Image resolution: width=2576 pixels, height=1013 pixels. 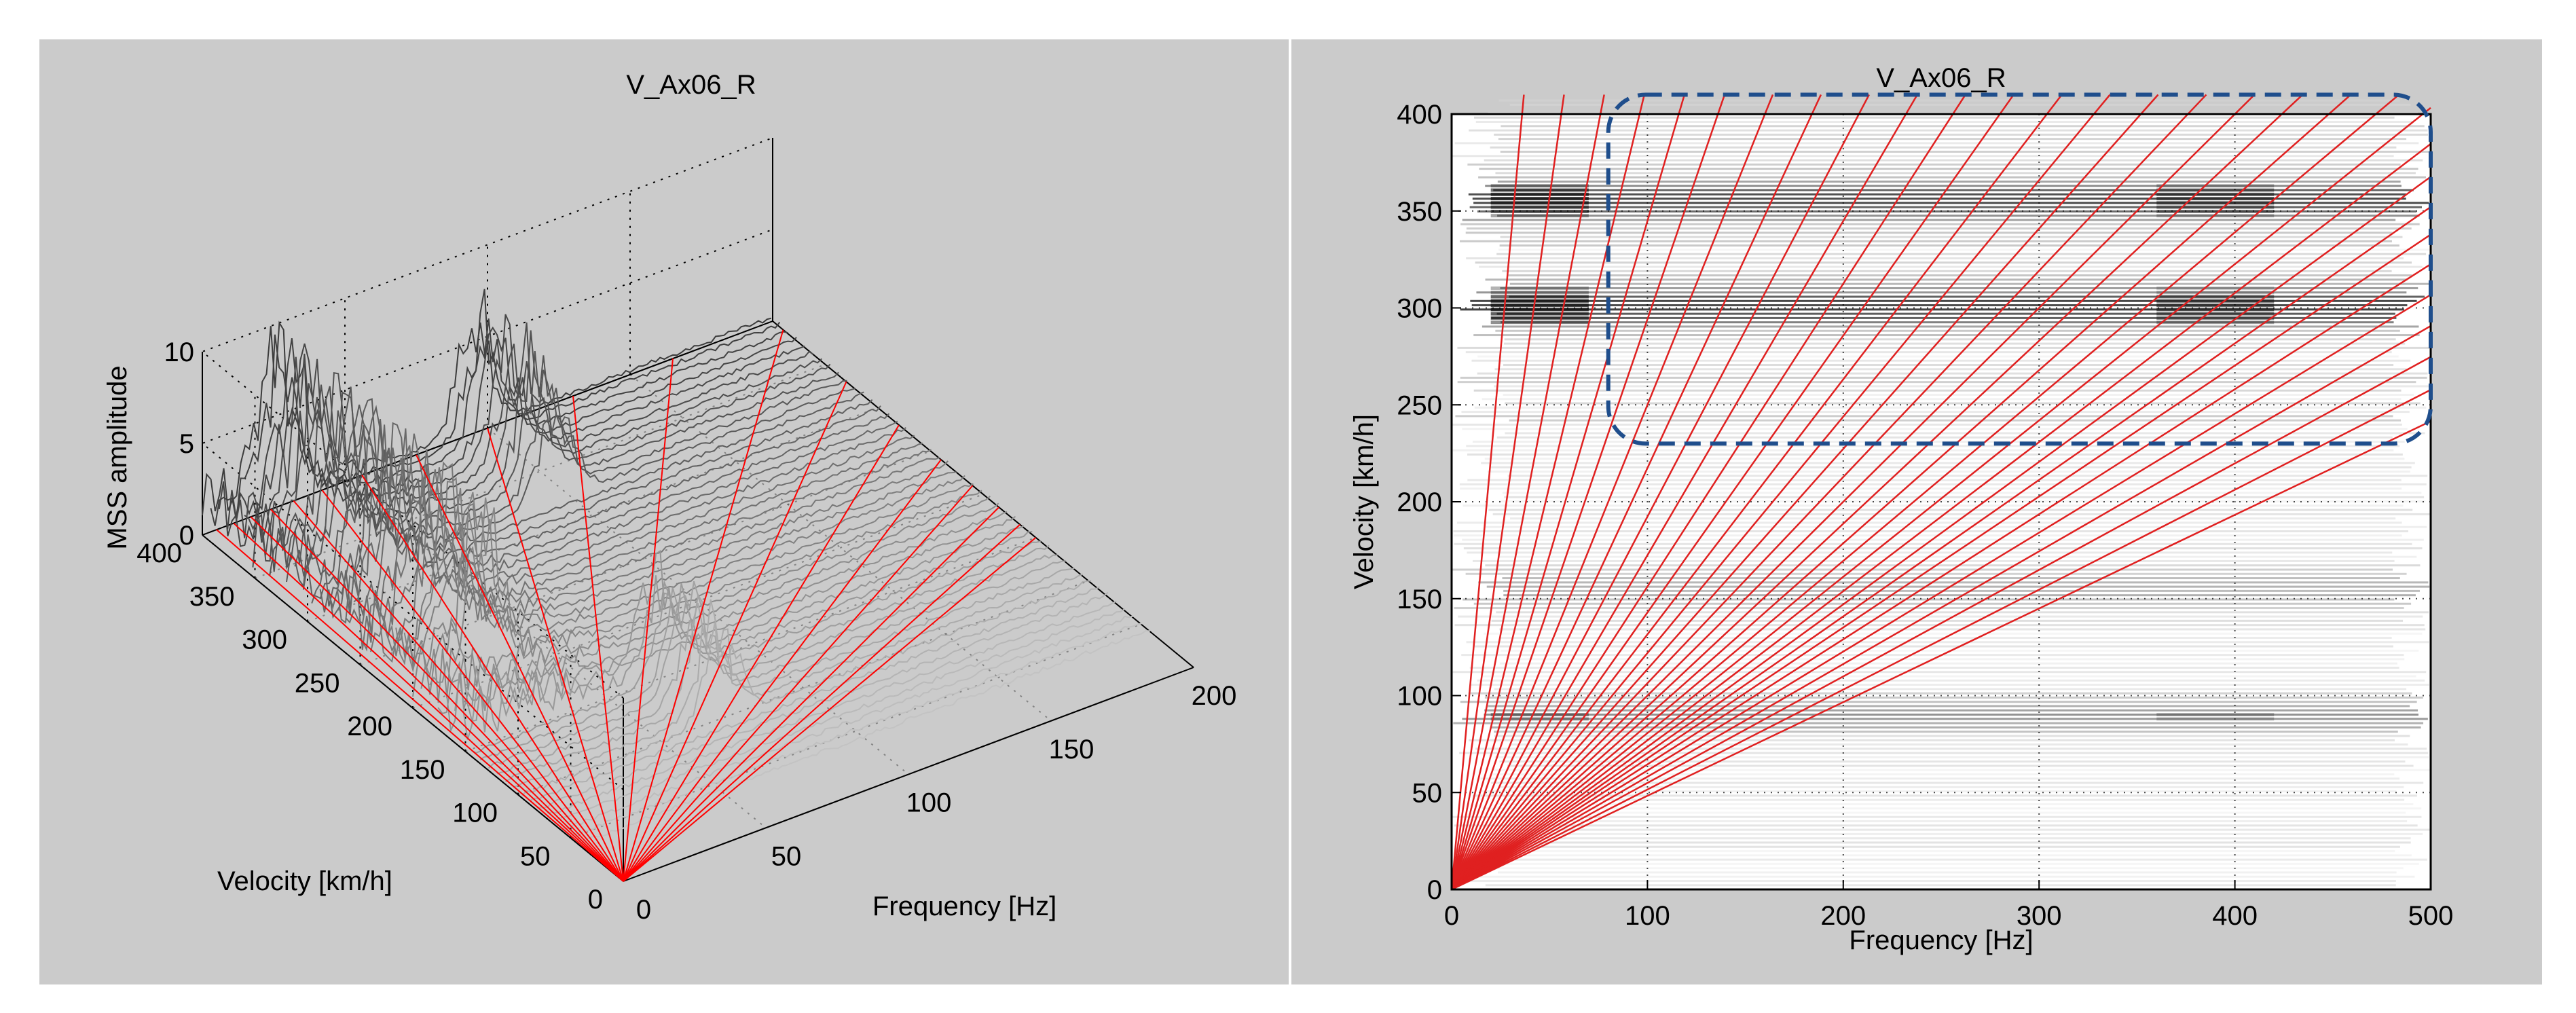 What do you see at coordinates (1843, 916) in the screenshot?
I see `x-tick-label-2d: 200` at bounding box center [1843, 916].